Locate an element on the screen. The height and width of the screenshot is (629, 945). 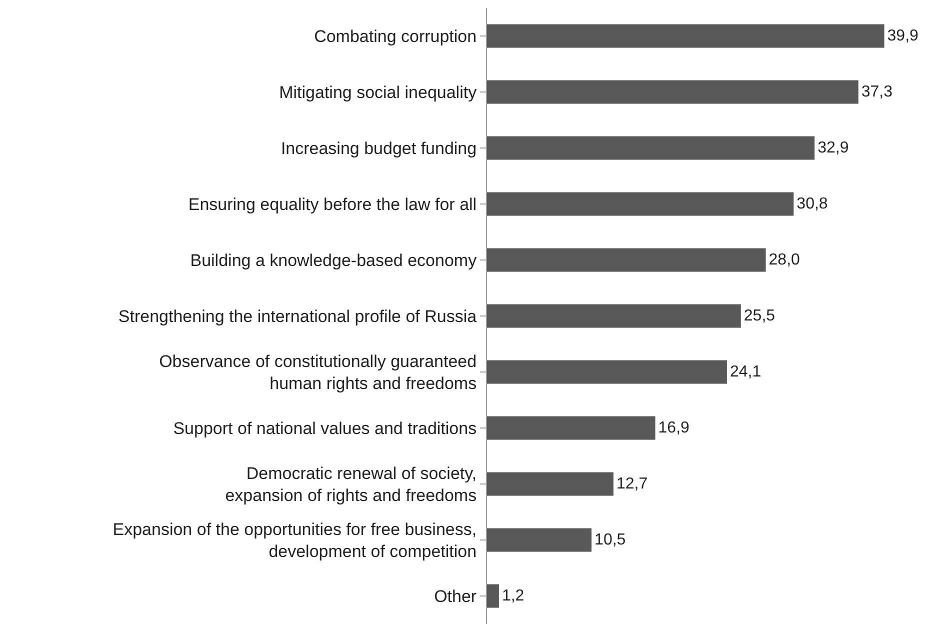
y-tick-label: Observance of constitutionally guaranteed human rights and freedoms is located at coordinates (318, 372).